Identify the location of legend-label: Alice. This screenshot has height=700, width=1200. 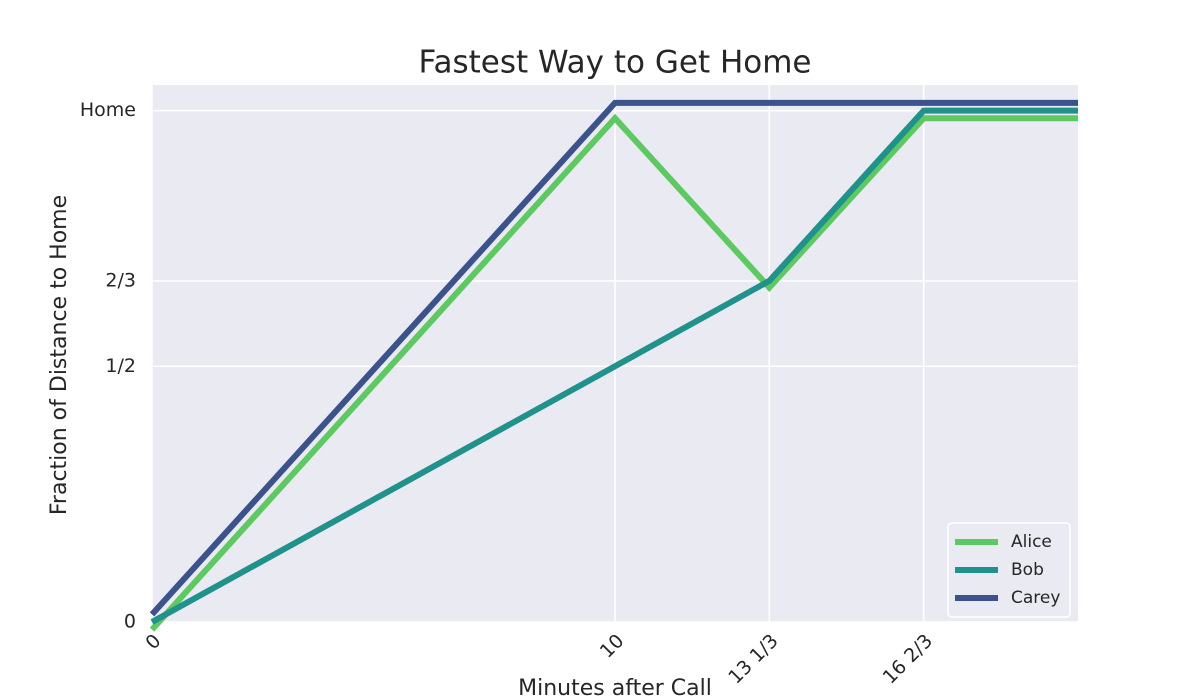
(1031, 542).